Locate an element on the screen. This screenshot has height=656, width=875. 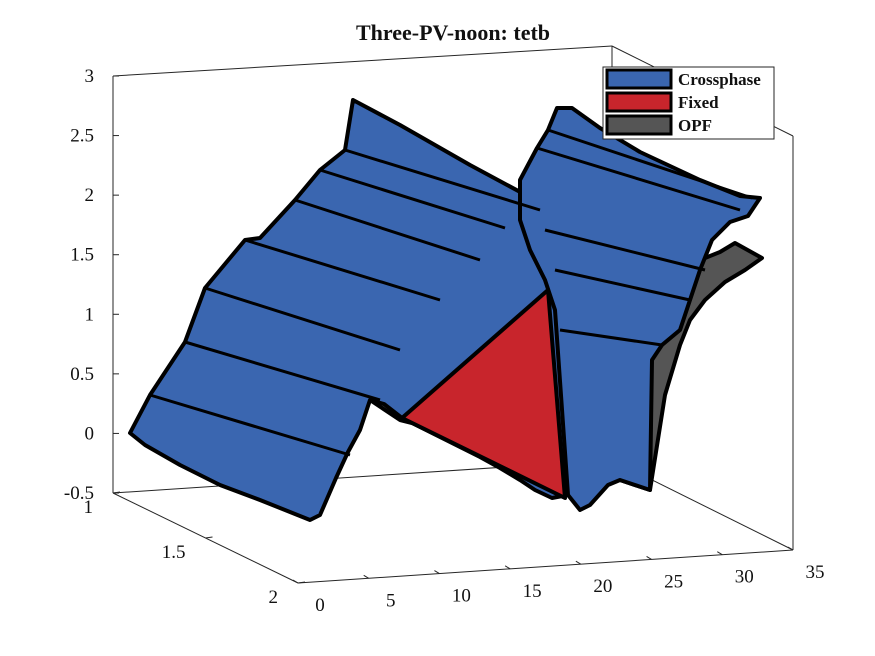
legend: Crossphase Fixed OPF is located at coordinates (688, 103).